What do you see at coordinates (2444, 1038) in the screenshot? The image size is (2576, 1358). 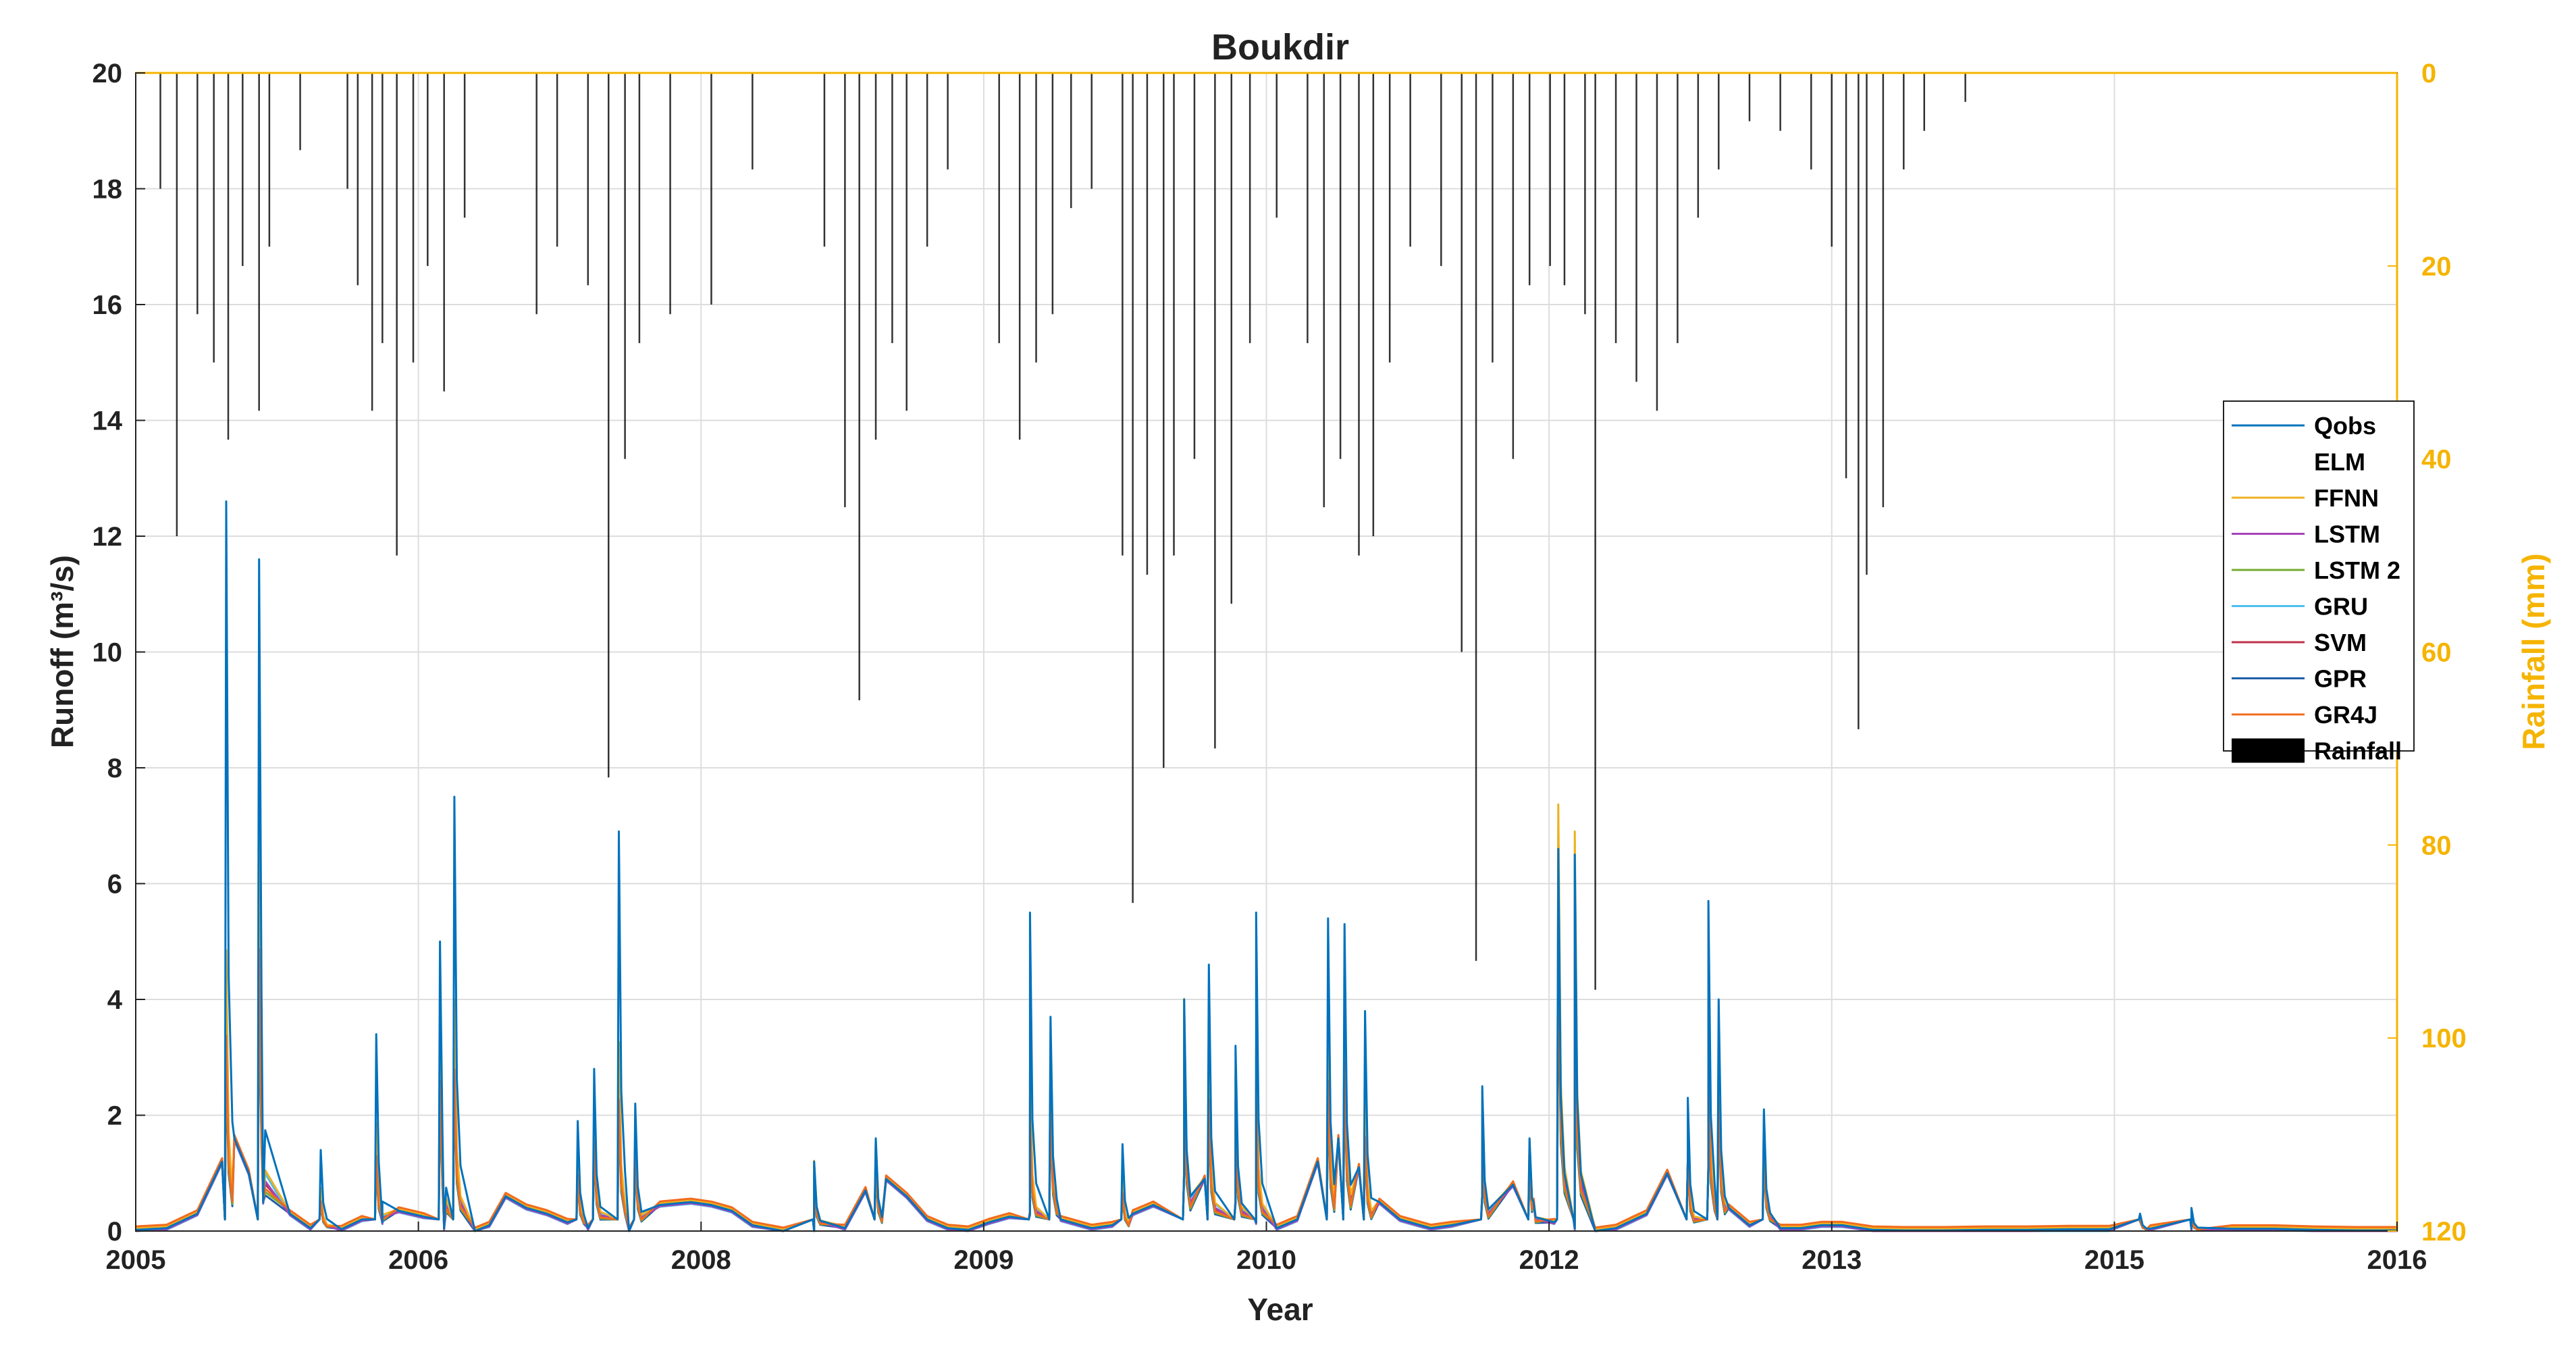 I see `y2-tick-label: 100` at bounding box center [2444, 1038].